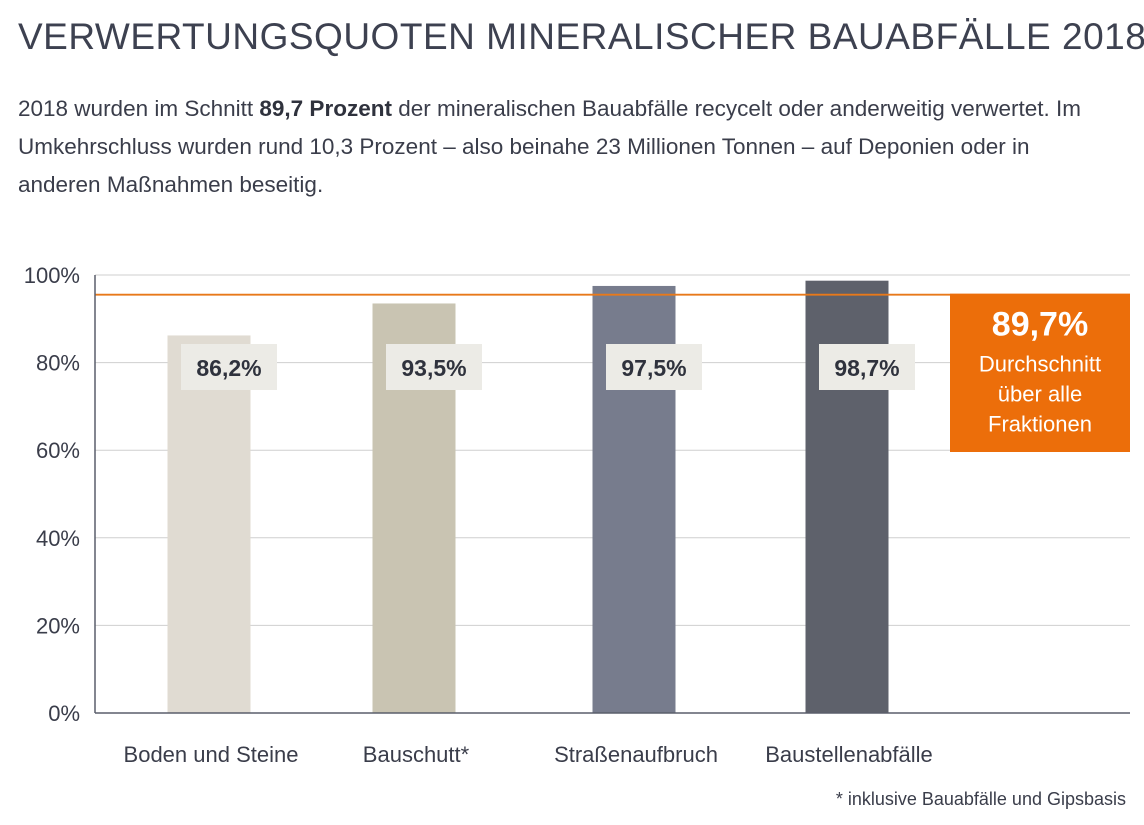 This screenshot has width=1144, height=825. I want to click on x-tick-label: Boden und Steine, so click(211, 754).